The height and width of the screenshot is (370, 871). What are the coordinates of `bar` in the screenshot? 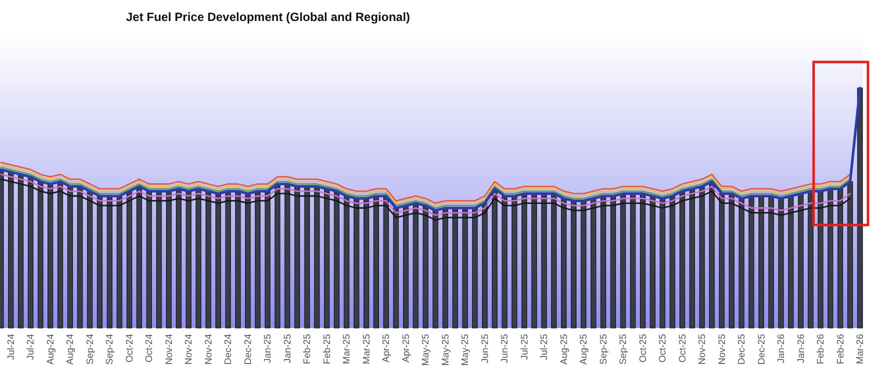 It's located at (860, 208).